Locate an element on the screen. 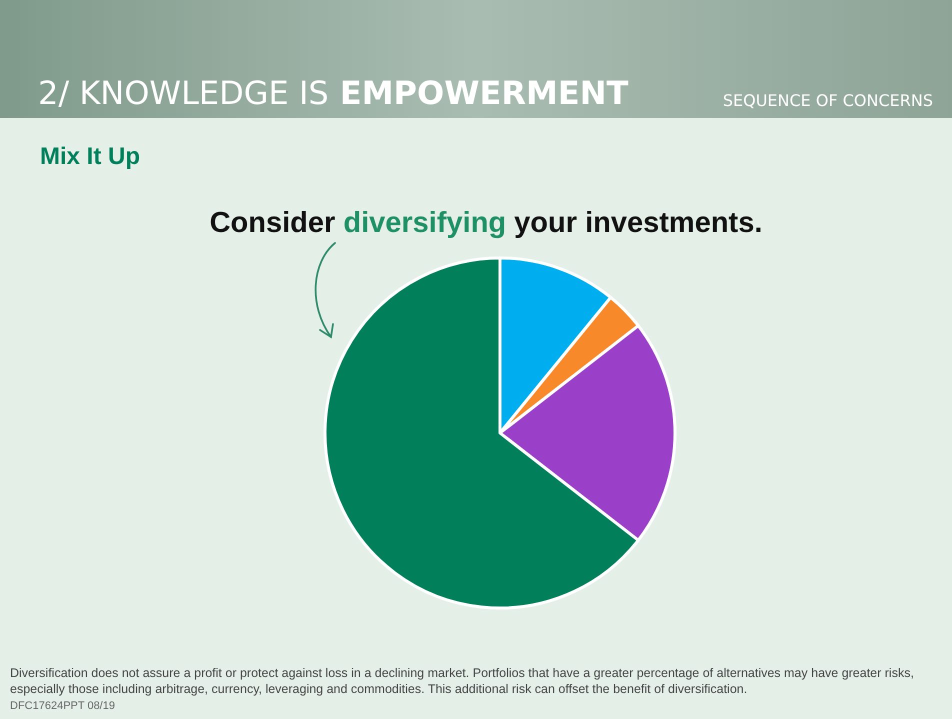  text: Diversification does not assure a profit or protect against loss in a declining market. Portfolios that have a greater percentage of alternatives may have greater risks, especially those including arbitrage, currency, leveraging and commodities. This additional risk can offset the benefit of diversification. is located at coordinates (462, 681).